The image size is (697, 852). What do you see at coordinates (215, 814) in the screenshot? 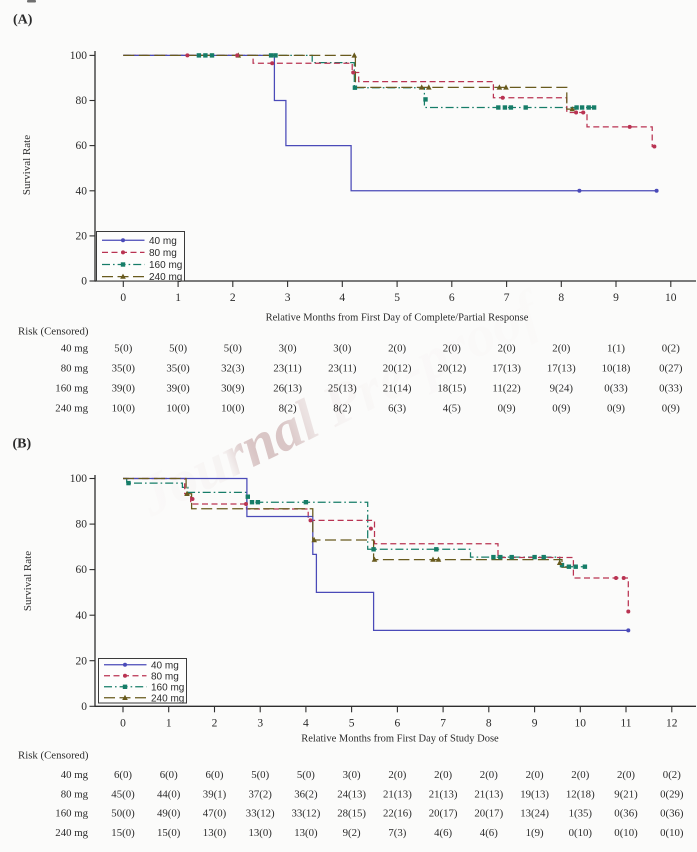
I see `svg-text: 47(0)` at bounding box center [215, 814].